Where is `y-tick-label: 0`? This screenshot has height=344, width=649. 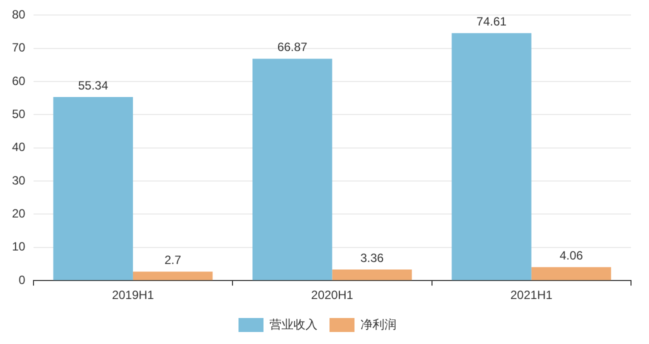
y-tick-label: 0 is located at coordinates (22, 279).